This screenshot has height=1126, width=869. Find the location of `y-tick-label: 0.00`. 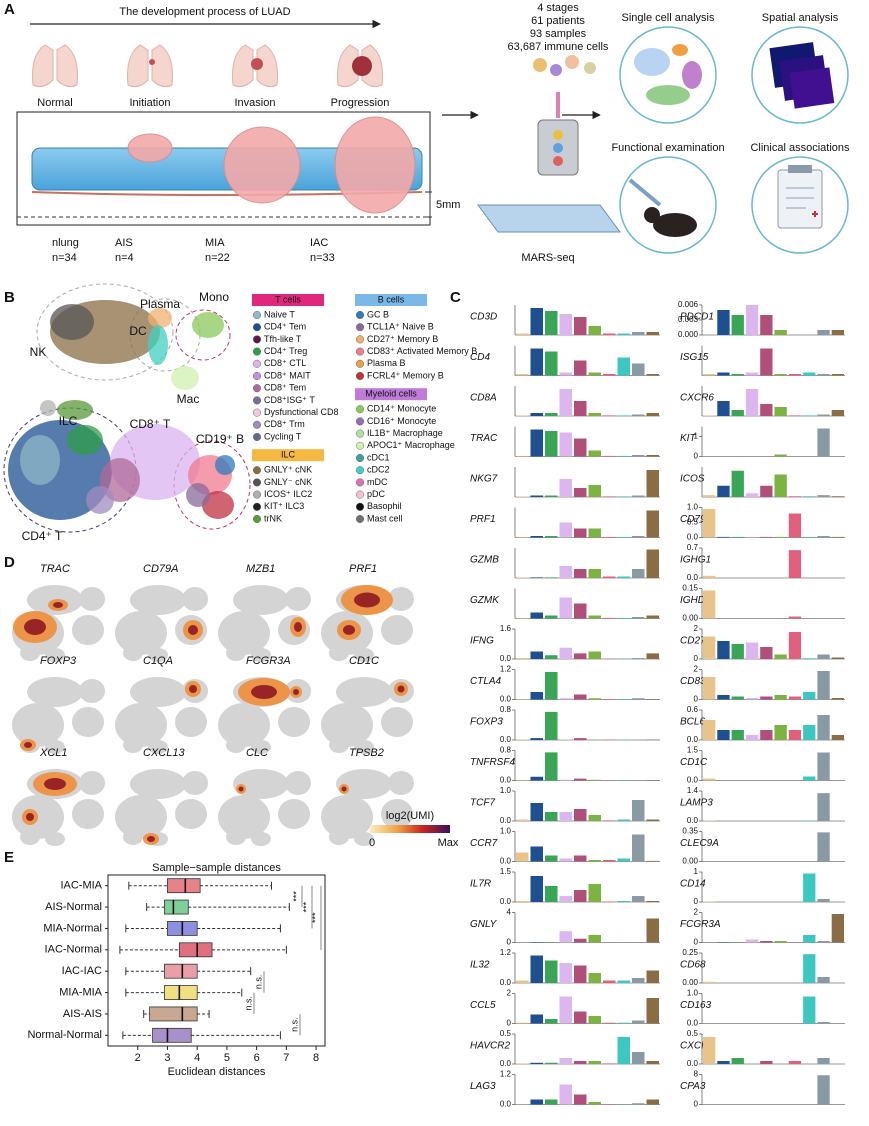

y-tick-label: 0.00 is located at coordinates (690, 618).